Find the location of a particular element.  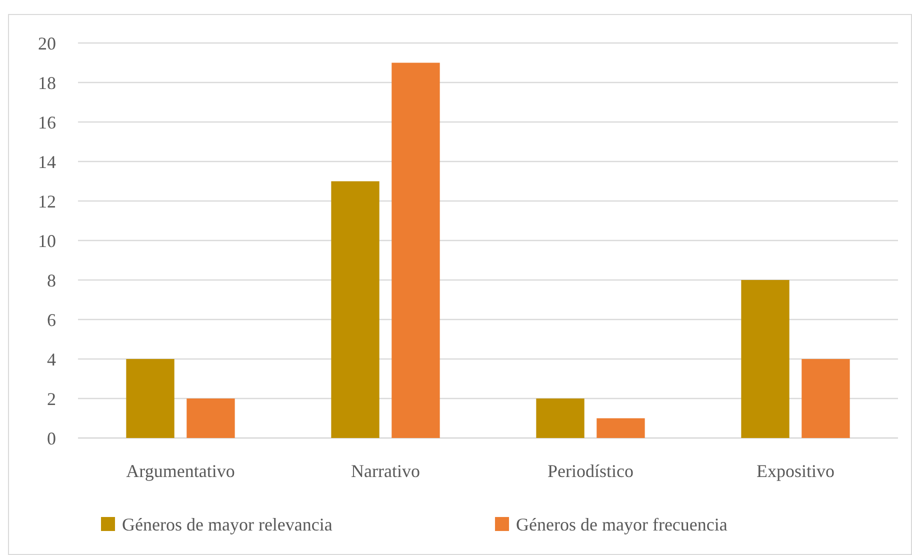

y-tick-label: 0 is located at coordinates (51, 438).